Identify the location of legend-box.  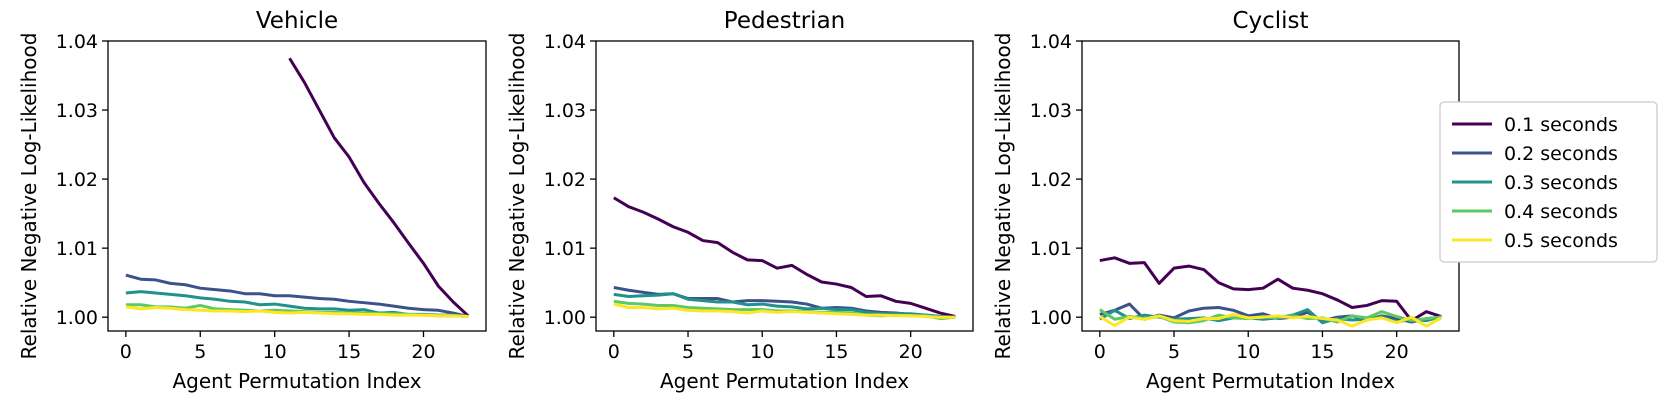
(1548, 182).